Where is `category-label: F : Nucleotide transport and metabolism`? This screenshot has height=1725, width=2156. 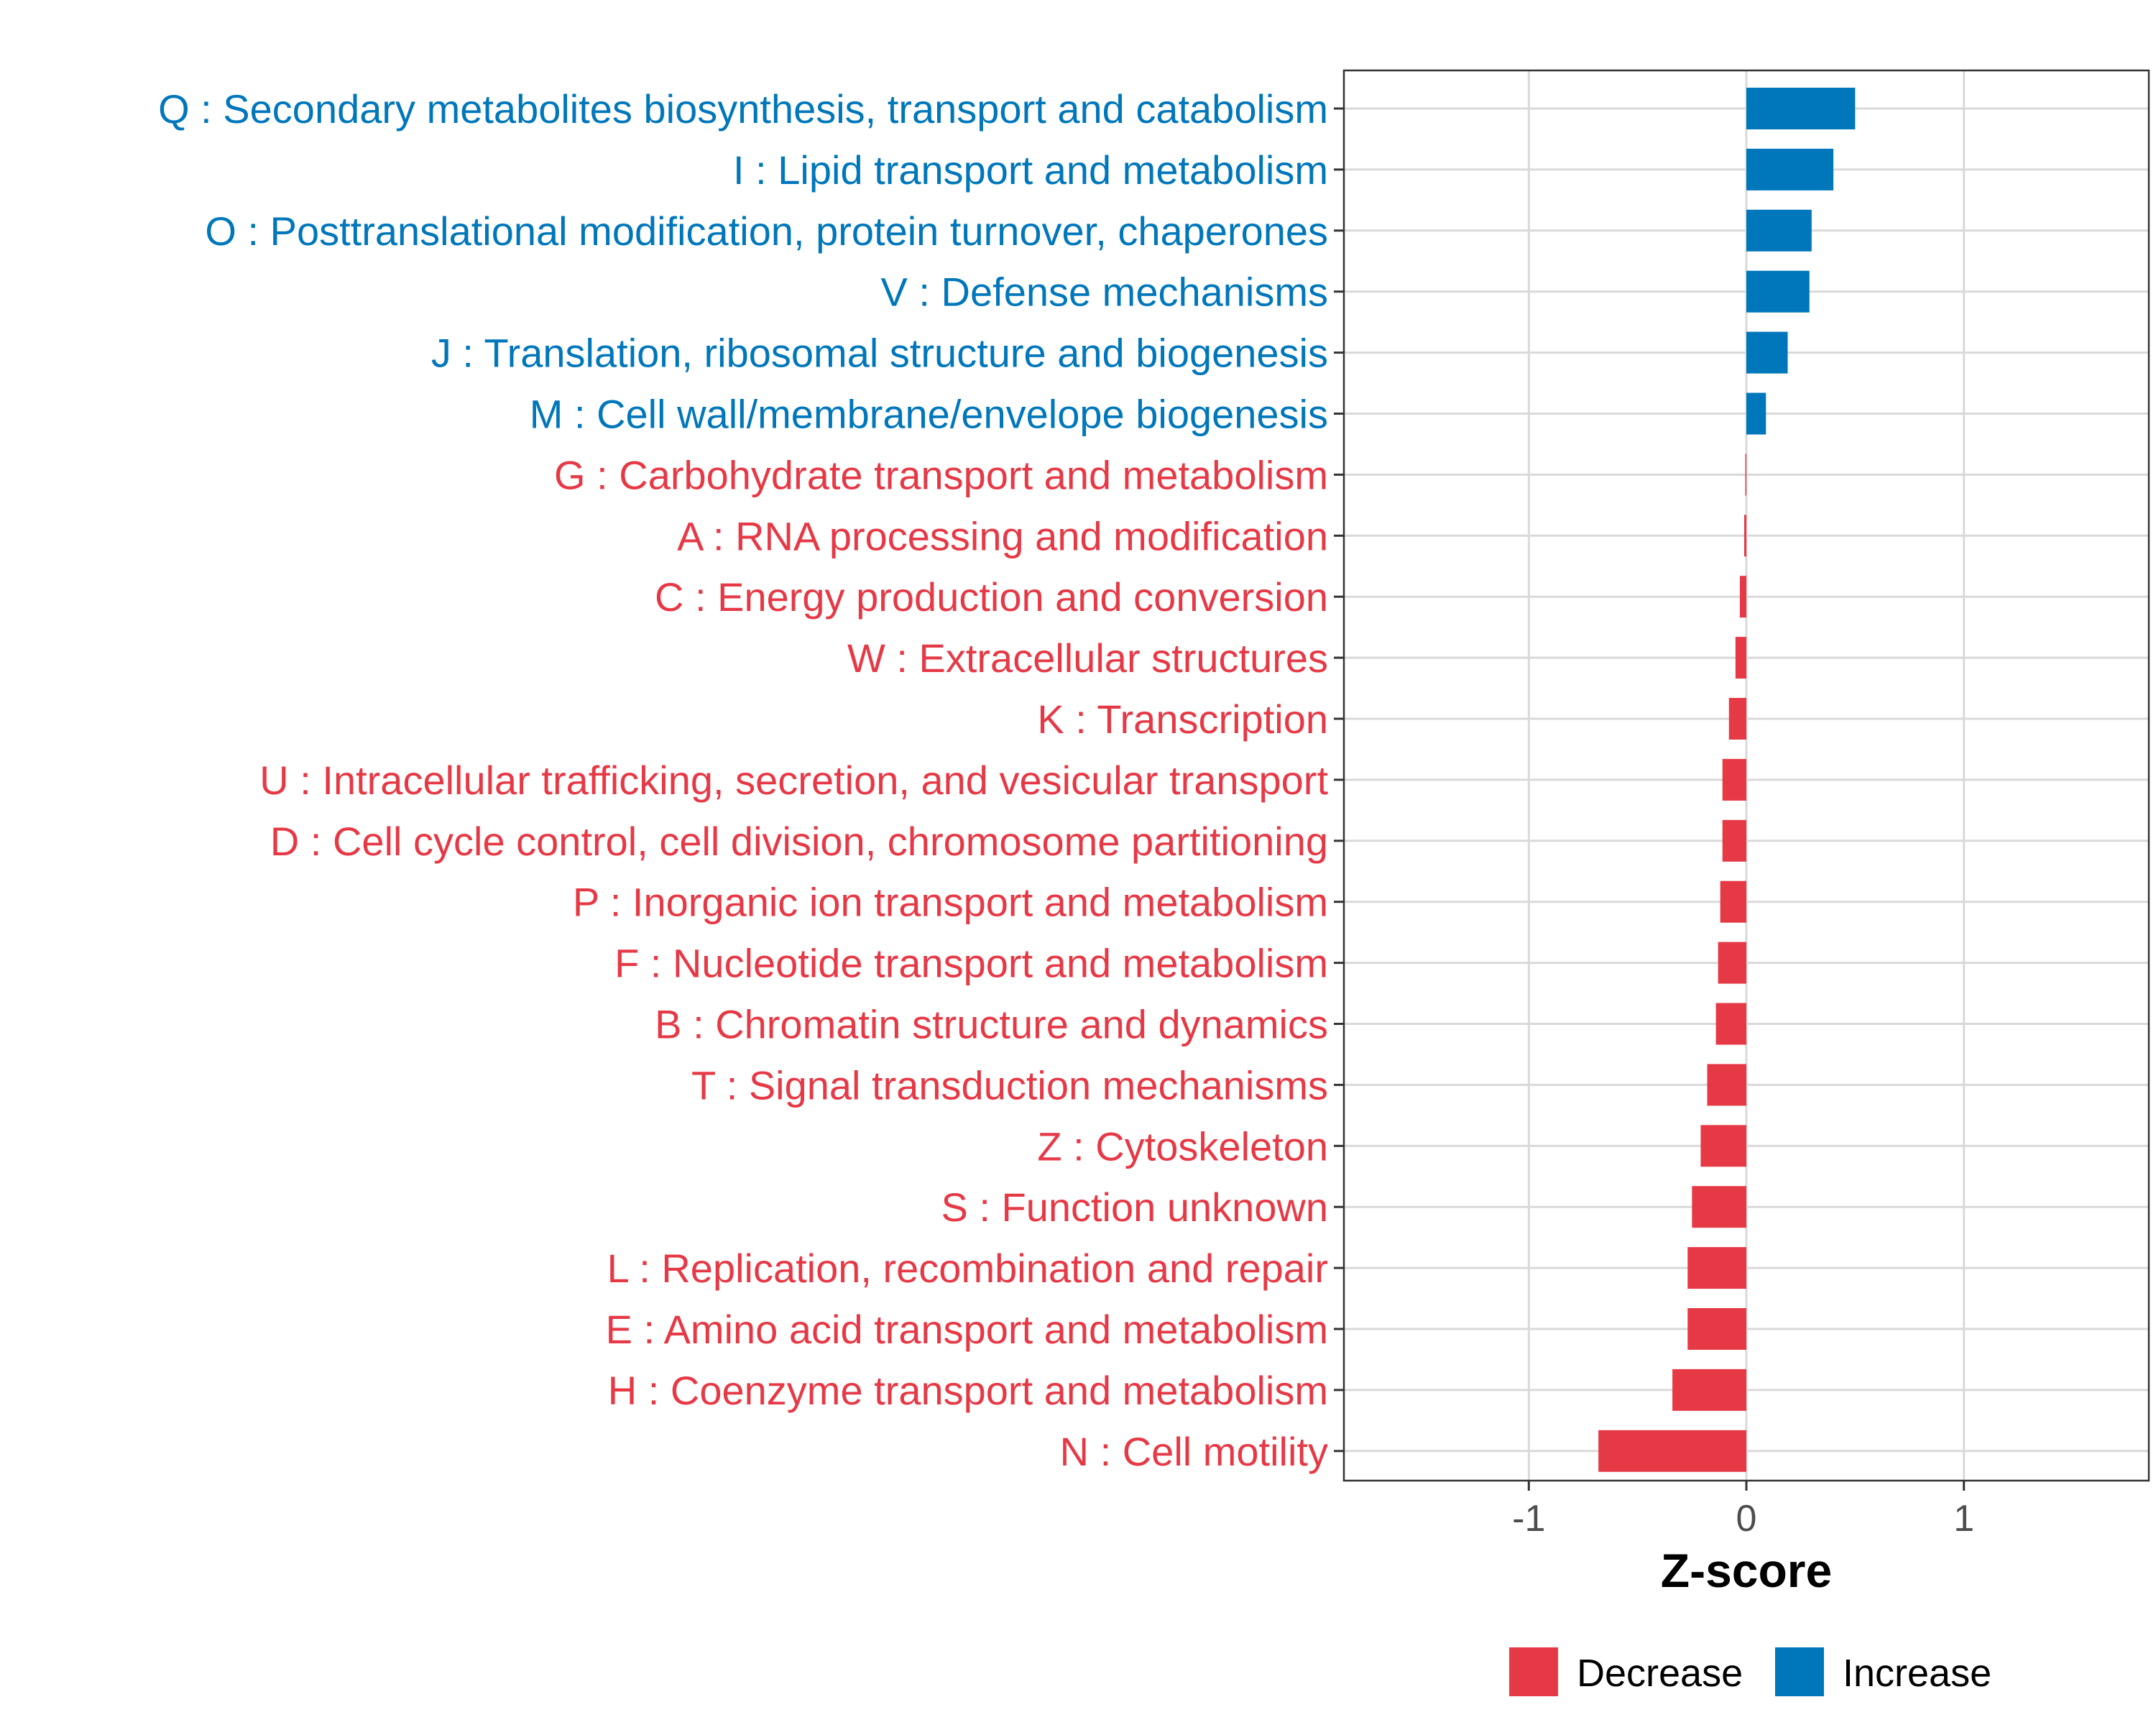 category-label: F : Nucleotide transport and metabolism is located at coordinates (971, 963).